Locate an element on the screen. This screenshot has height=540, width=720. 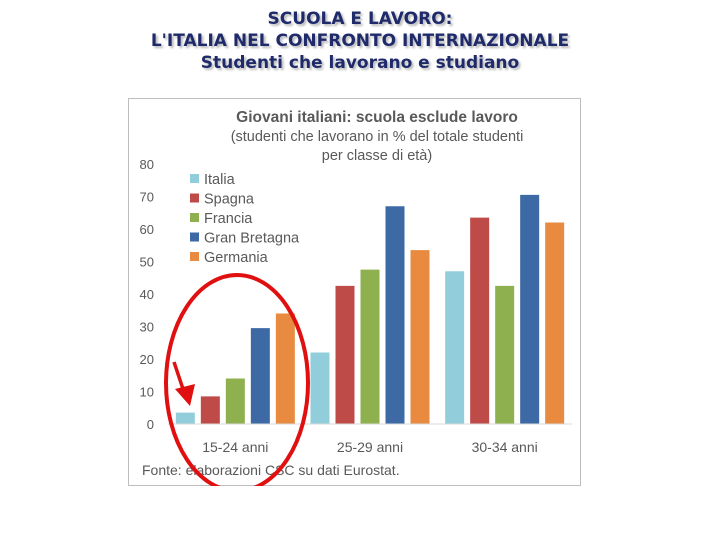
x-tick-label: 15-24 anni is located at coordinates (235, 447).